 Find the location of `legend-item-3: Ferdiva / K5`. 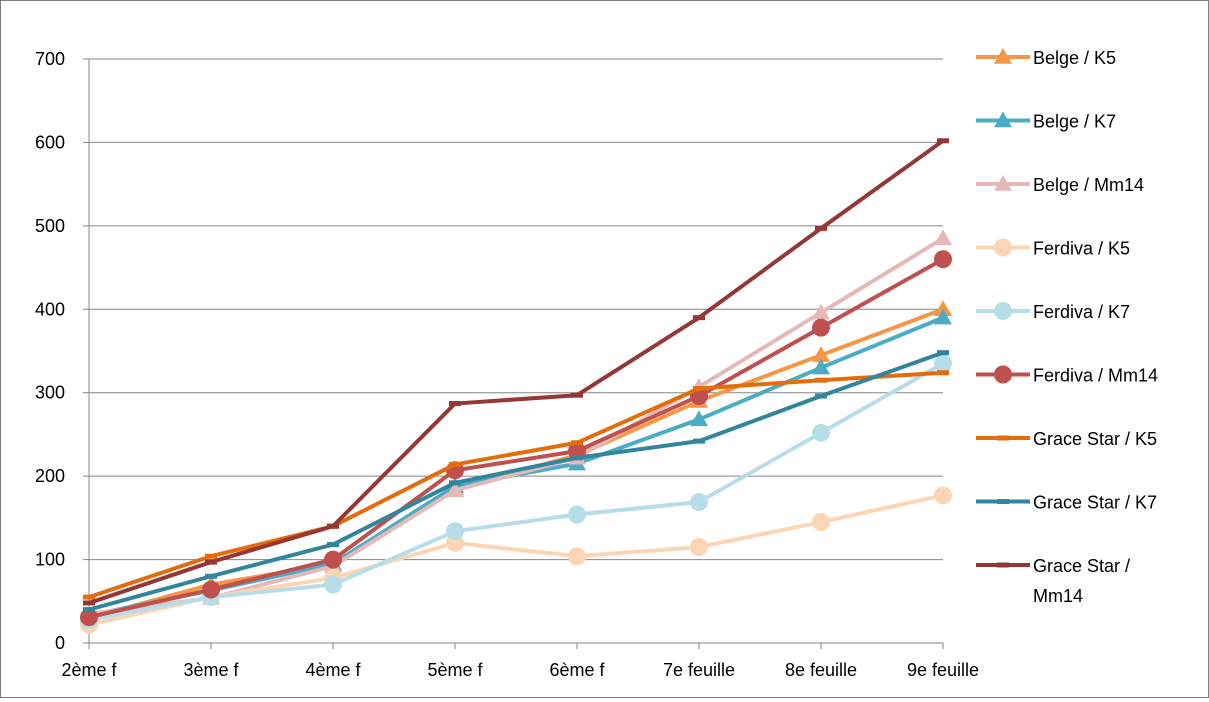

legend-item-3: Ferdiva / K5 is located at coordinates (1053, 248).